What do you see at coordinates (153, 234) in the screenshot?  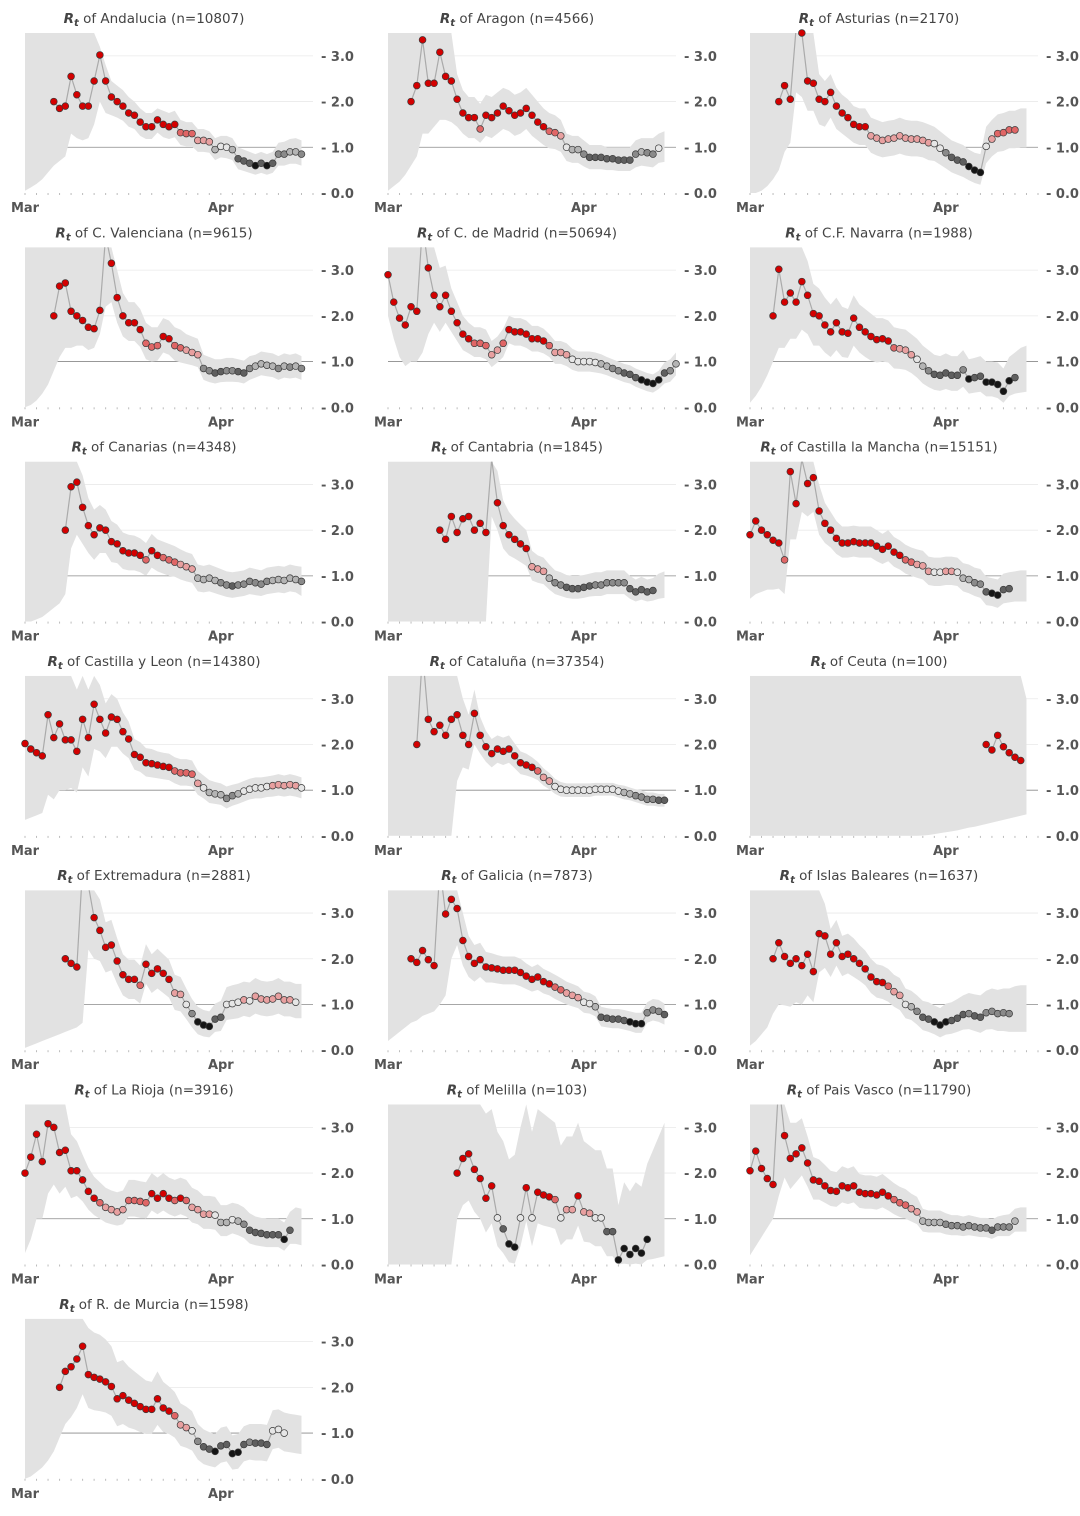 I see `subplot-title: Rt of C. Valenciana (n=9615)` at bounding box center [153, 234].